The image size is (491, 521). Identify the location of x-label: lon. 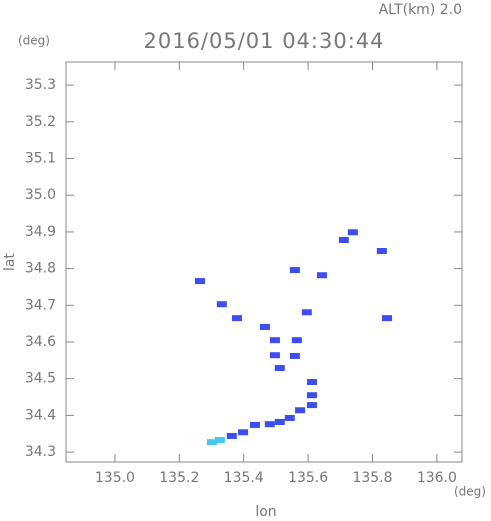
(265, 512).